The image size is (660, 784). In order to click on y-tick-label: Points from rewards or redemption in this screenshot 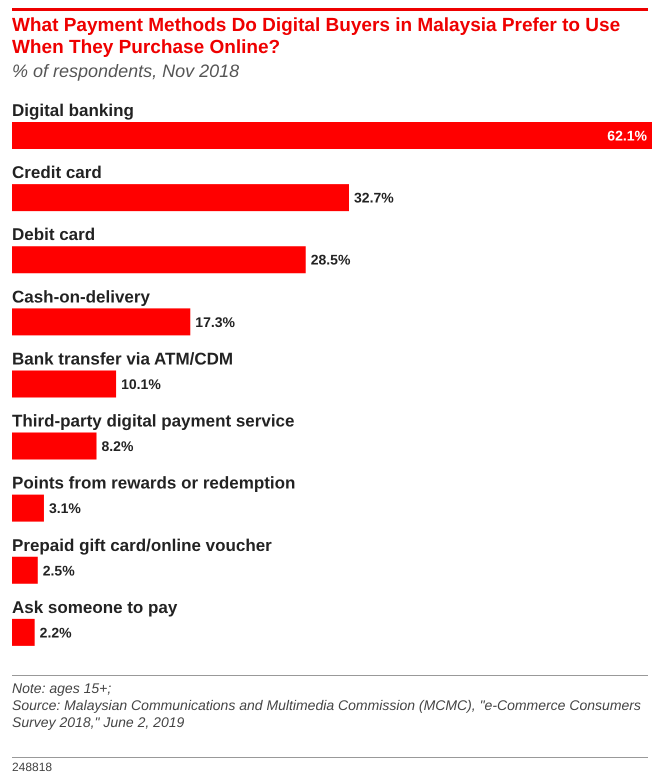, I will do `click(154, 483)`.